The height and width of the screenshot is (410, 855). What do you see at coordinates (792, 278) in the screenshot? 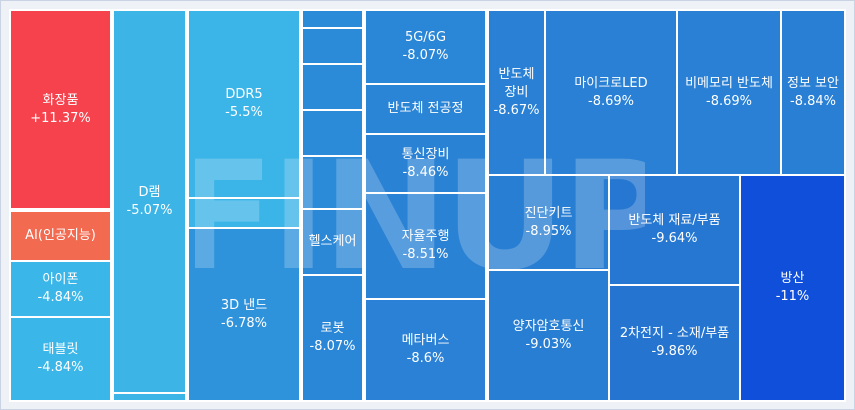
I see `tile-name: 방산` at bounding box center [792, 278].